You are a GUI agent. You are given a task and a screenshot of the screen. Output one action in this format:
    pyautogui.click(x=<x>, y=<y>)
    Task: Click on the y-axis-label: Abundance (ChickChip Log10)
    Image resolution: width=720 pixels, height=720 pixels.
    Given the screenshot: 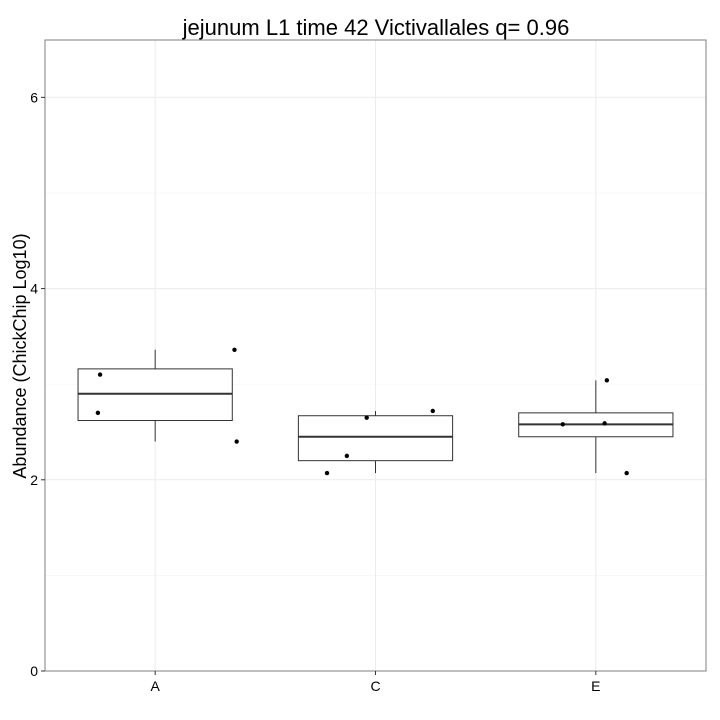 What is the action you would take?
    pyautogui.click(x=20, y=355)
    